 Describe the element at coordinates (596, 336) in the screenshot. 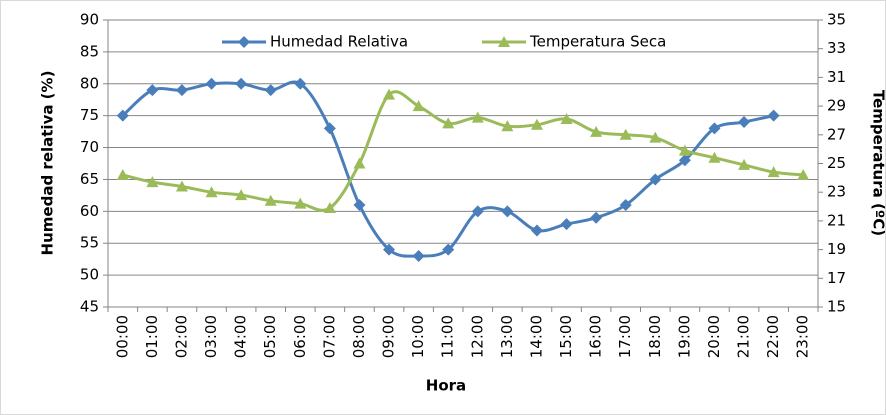

I see `x-tick-label: 16:00` at that location.